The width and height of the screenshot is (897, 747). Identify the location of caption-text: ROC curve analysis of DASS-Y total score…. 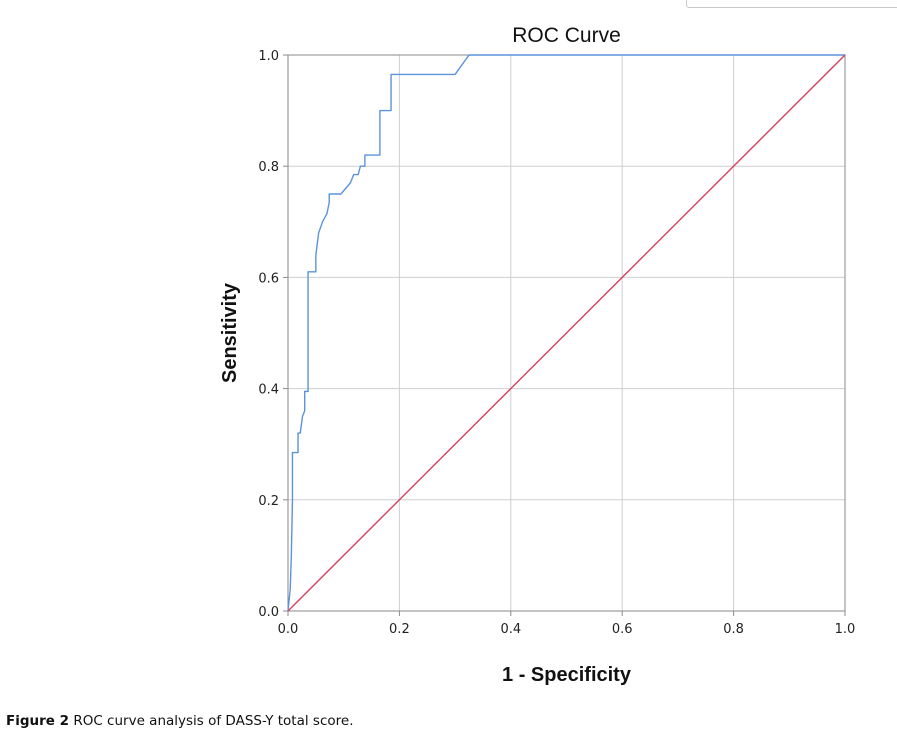
(213, 721).